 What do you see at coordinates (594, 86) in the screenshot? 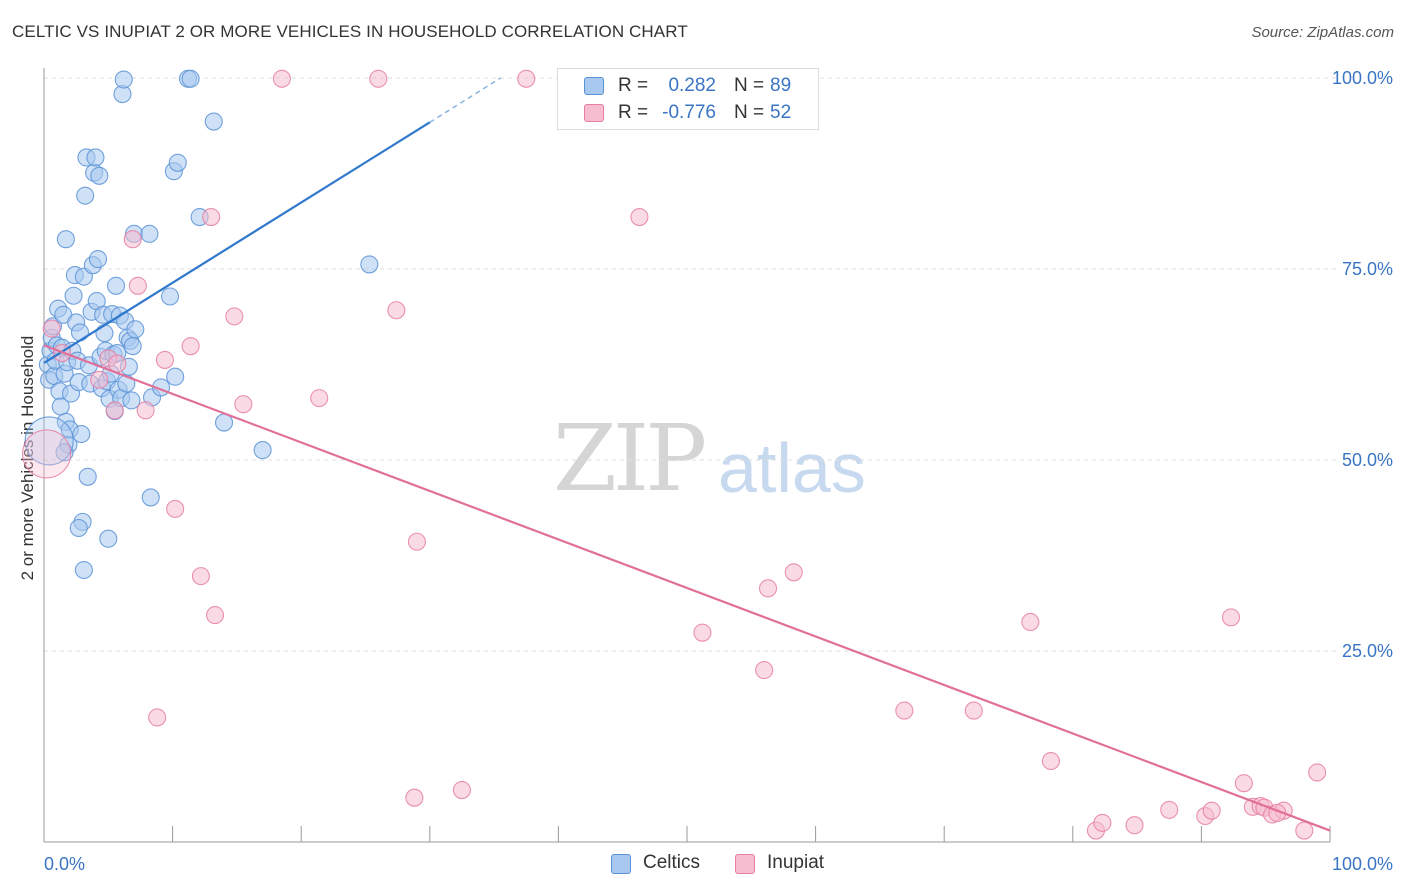
I see `celtics-swatch` at bounding box center [594, 86].